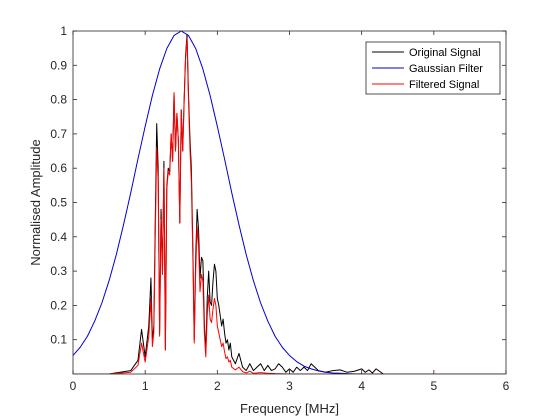  I want to click on legend-entry: Gaussian Filter, so click(446, 69).